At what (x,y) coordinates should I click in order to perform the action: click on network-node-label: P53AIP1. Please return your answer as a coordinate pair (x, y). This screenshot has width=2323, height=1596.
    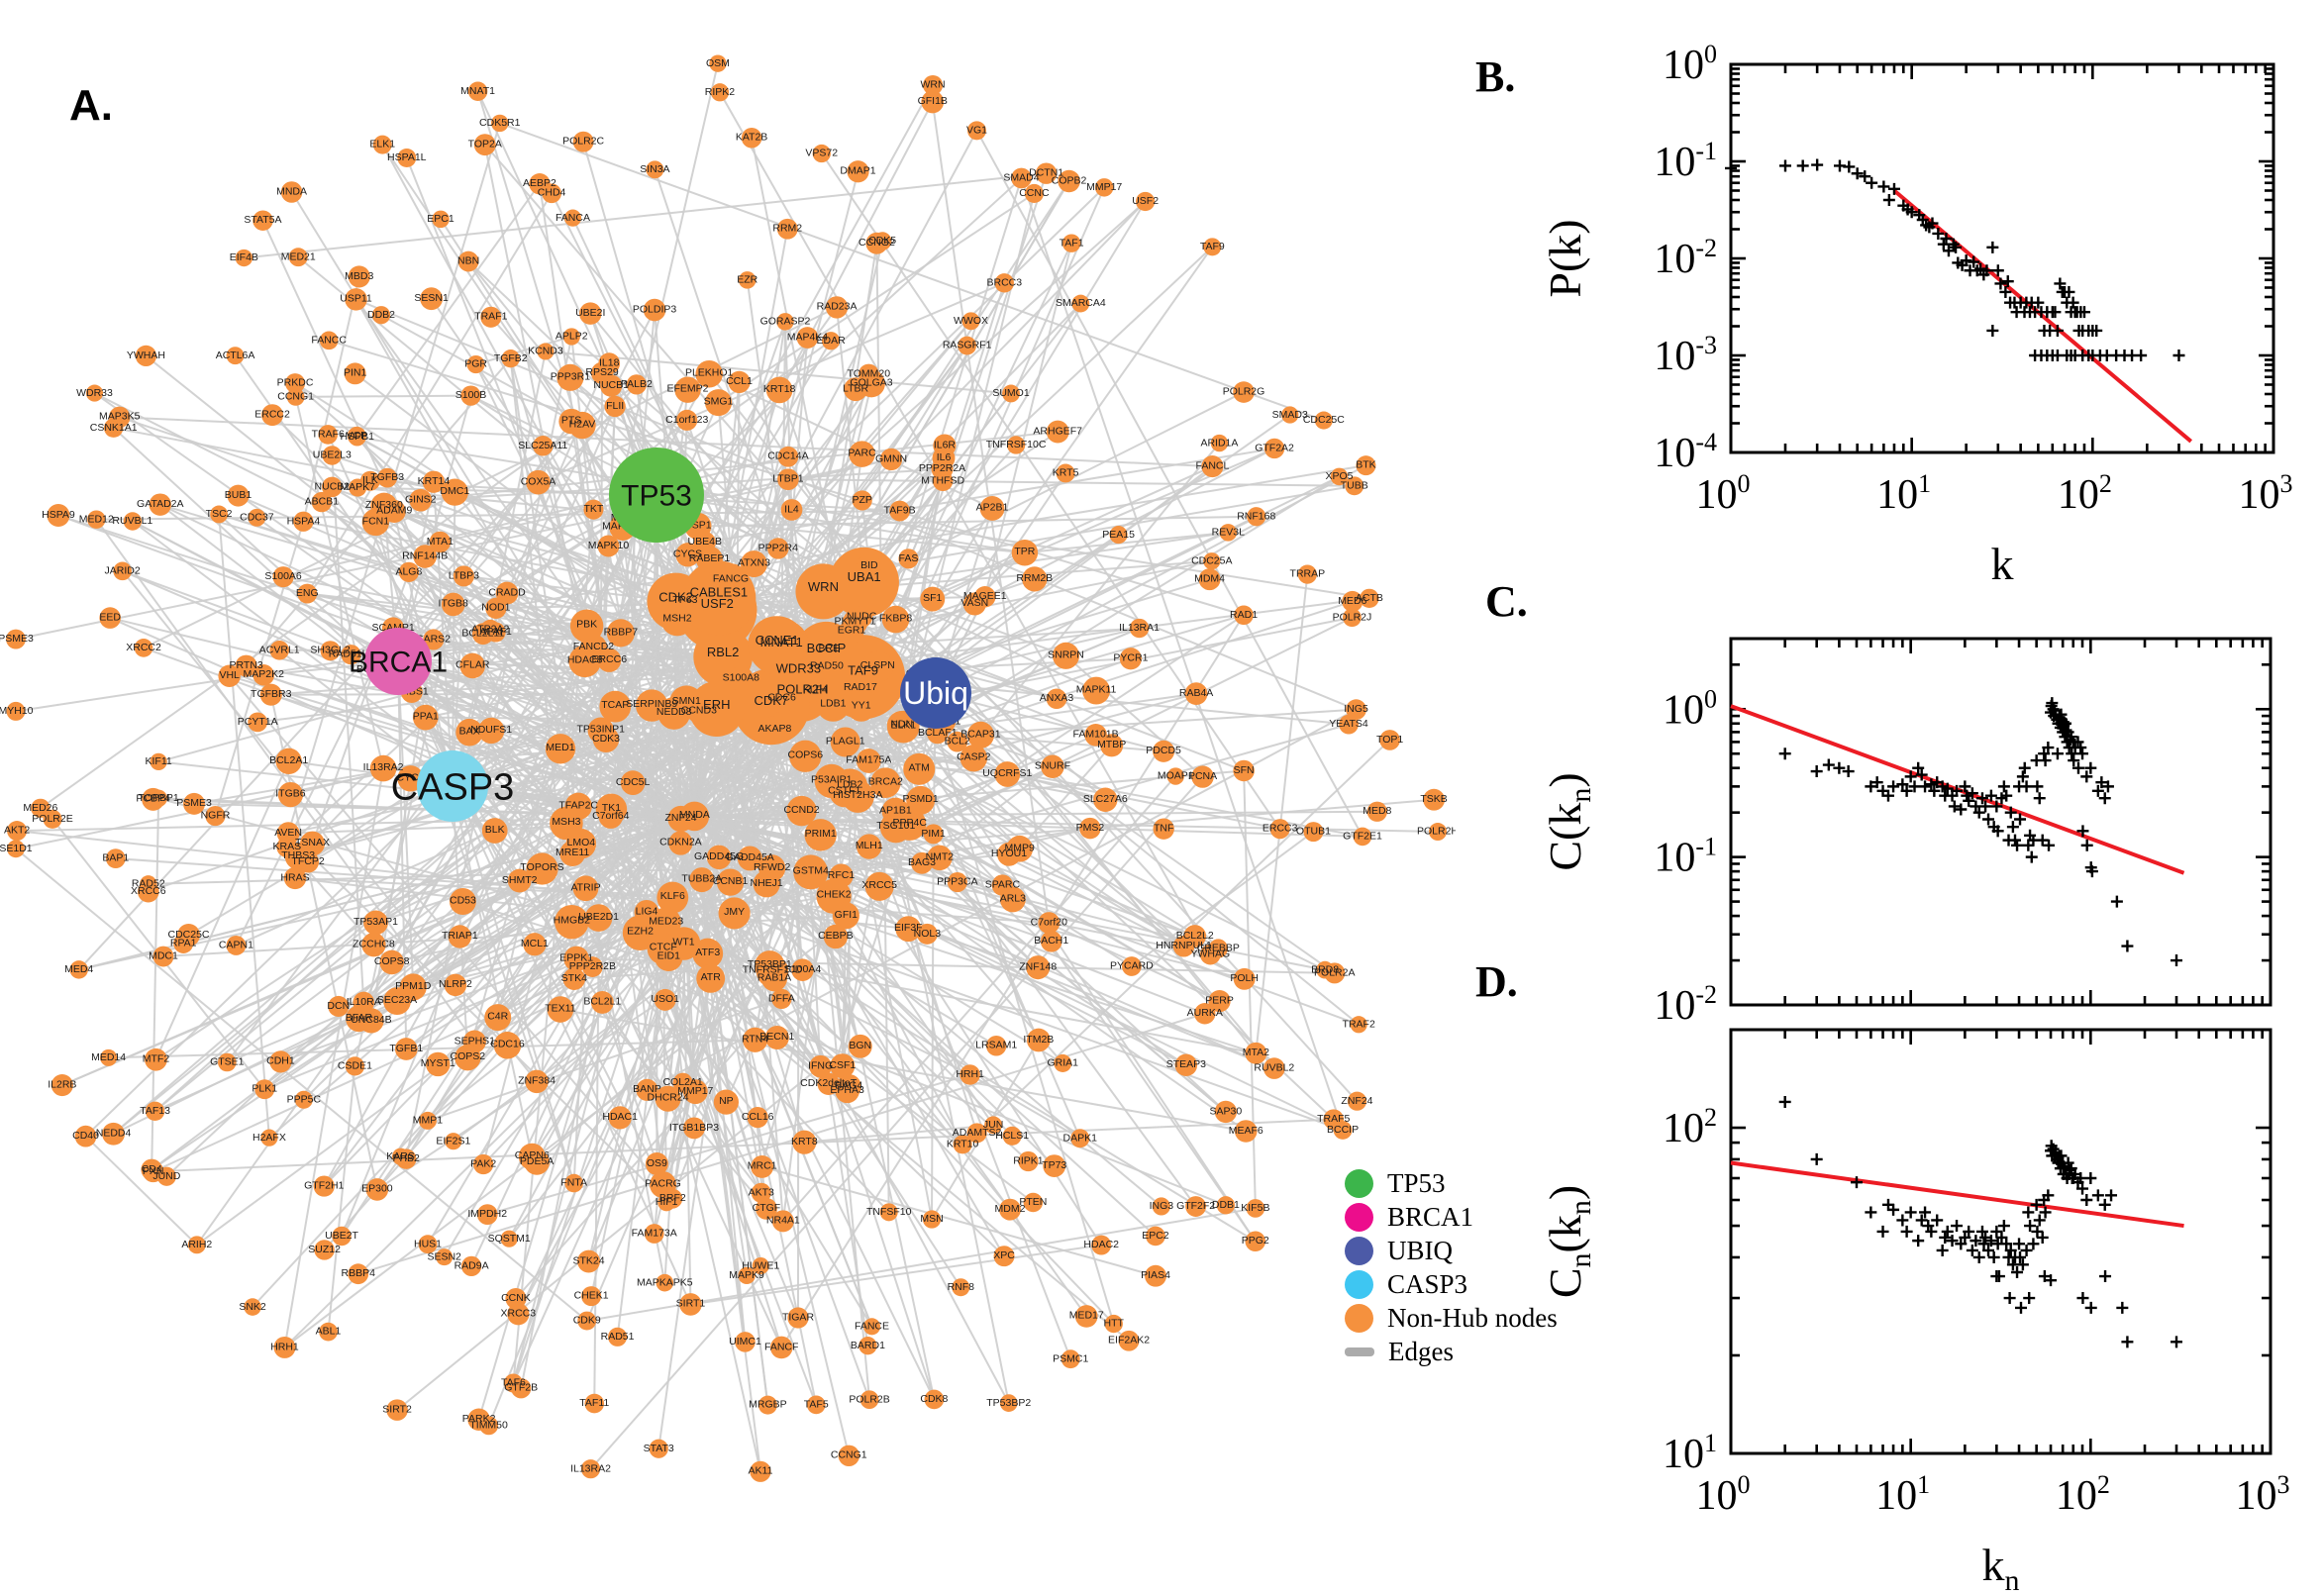
    Looking at the image, I should click on (832, 779).